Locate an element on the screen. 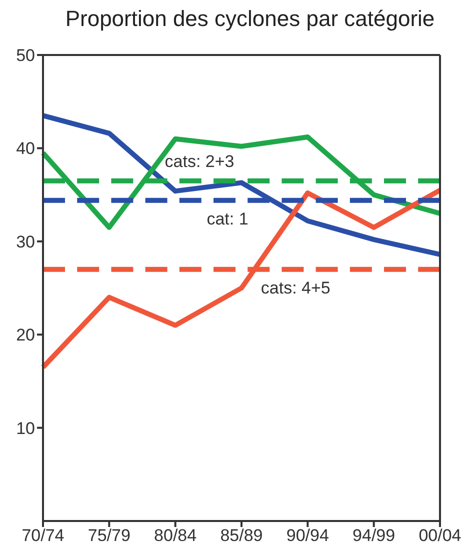  series-label: cats: 4+5 is located at coordinates (295, 288).